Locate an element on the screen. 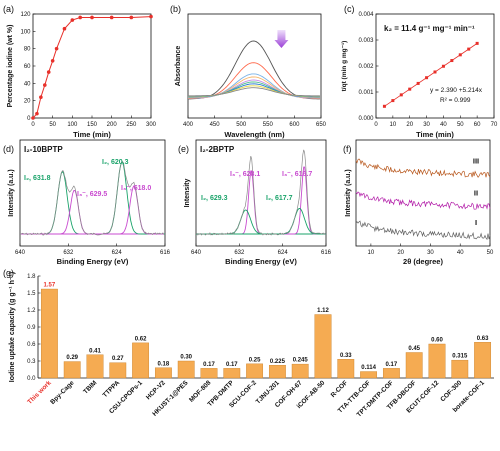 The image size is (500, 451). panel-g-value-label: 1.12 is located at coordinates (323, 311).